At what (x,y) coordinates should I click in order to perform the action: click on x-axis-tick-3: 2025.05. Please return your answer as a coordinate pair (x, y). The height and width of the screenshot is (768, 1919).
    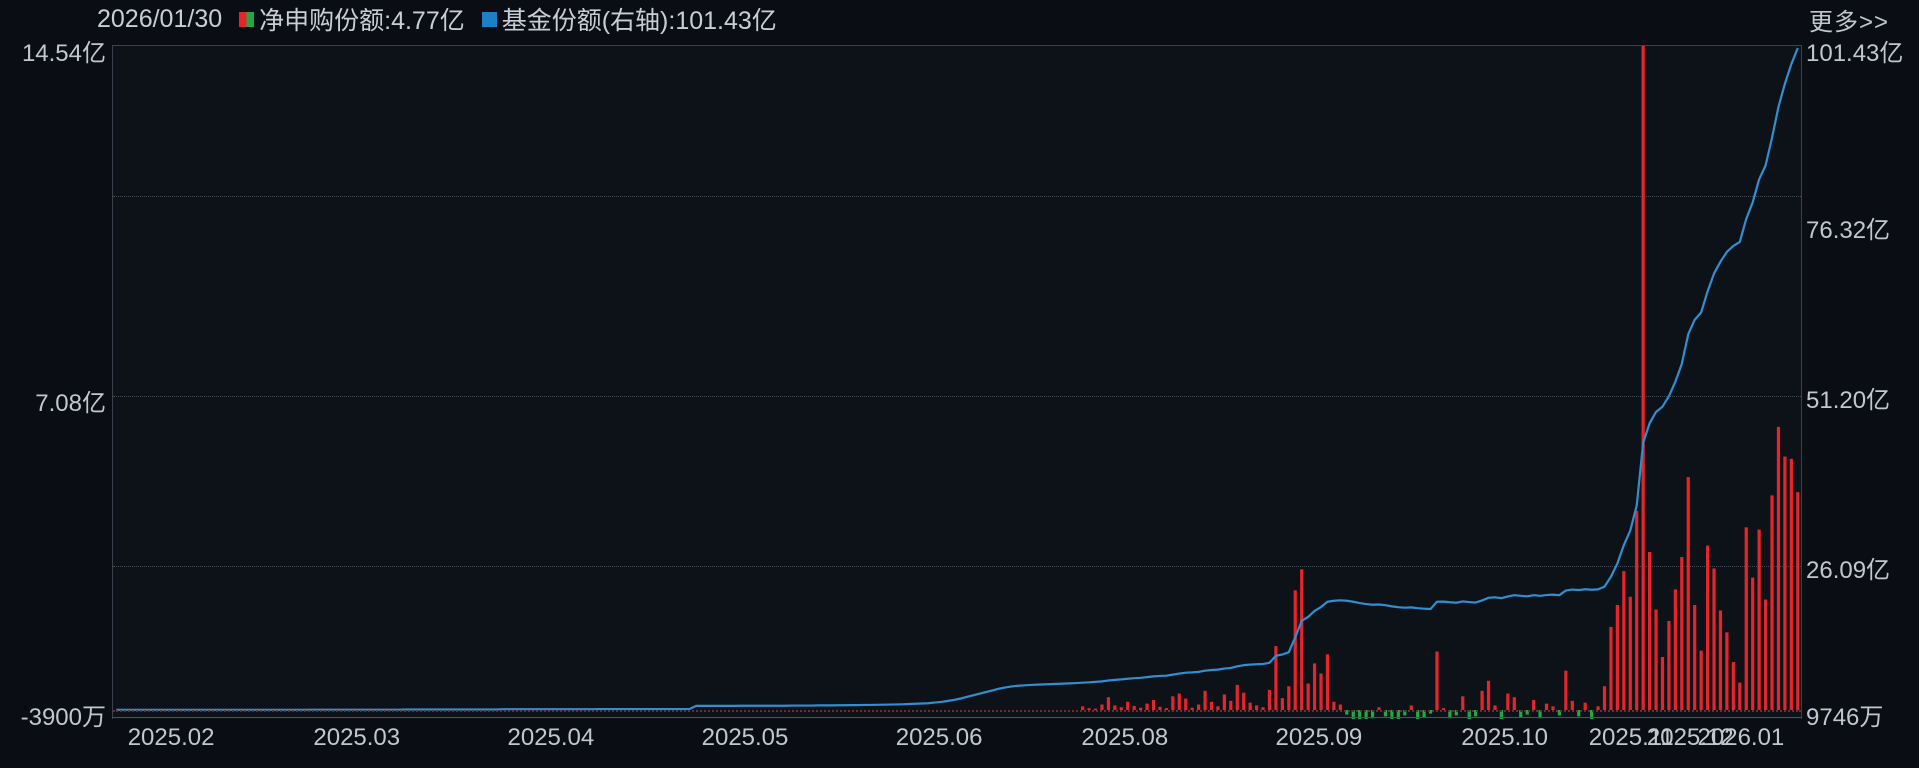
    Looking at the image, I should click on (745, 737).